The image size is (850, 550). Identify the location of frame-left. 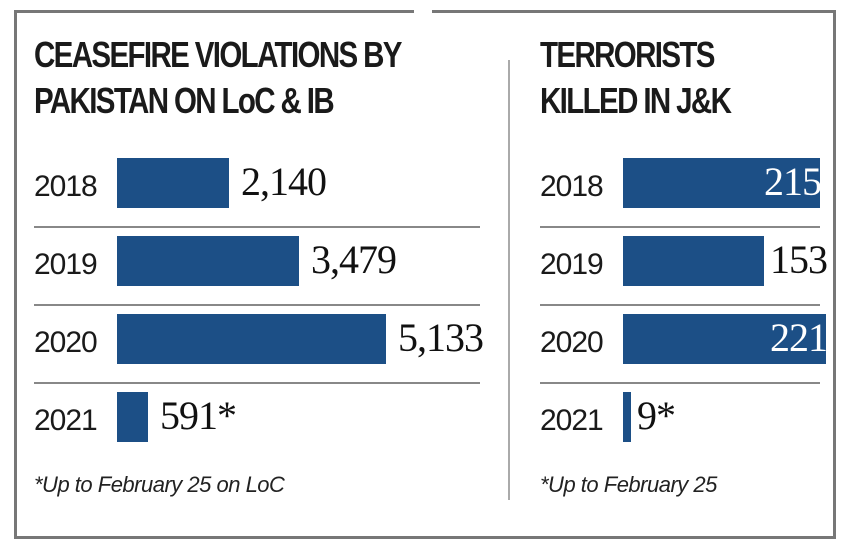
(15, 274).